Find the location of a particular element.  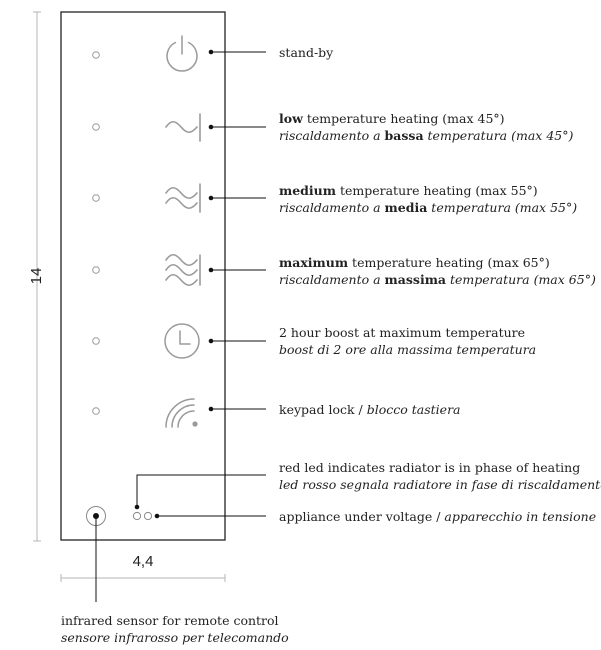

keypad-lock-label-en: keypad lock / is located at coordinates (323, 409).